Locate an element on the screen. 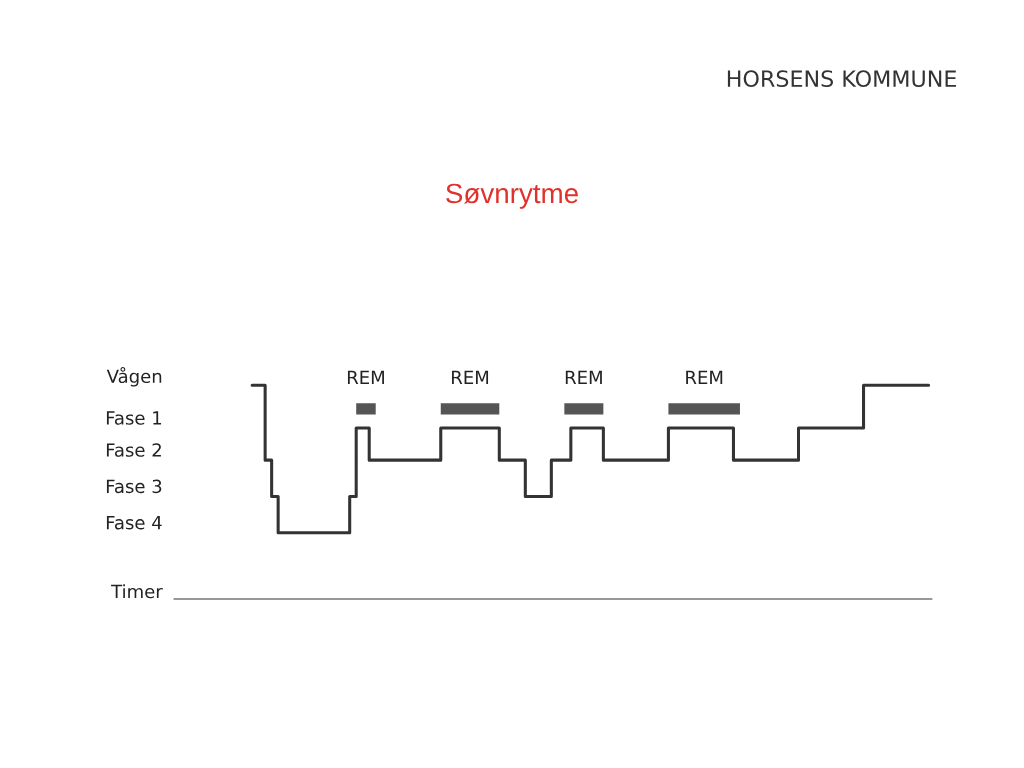 The image size is (1024, 768). text: HORSENS KOMMUNE is located at coordinates (841, 79).